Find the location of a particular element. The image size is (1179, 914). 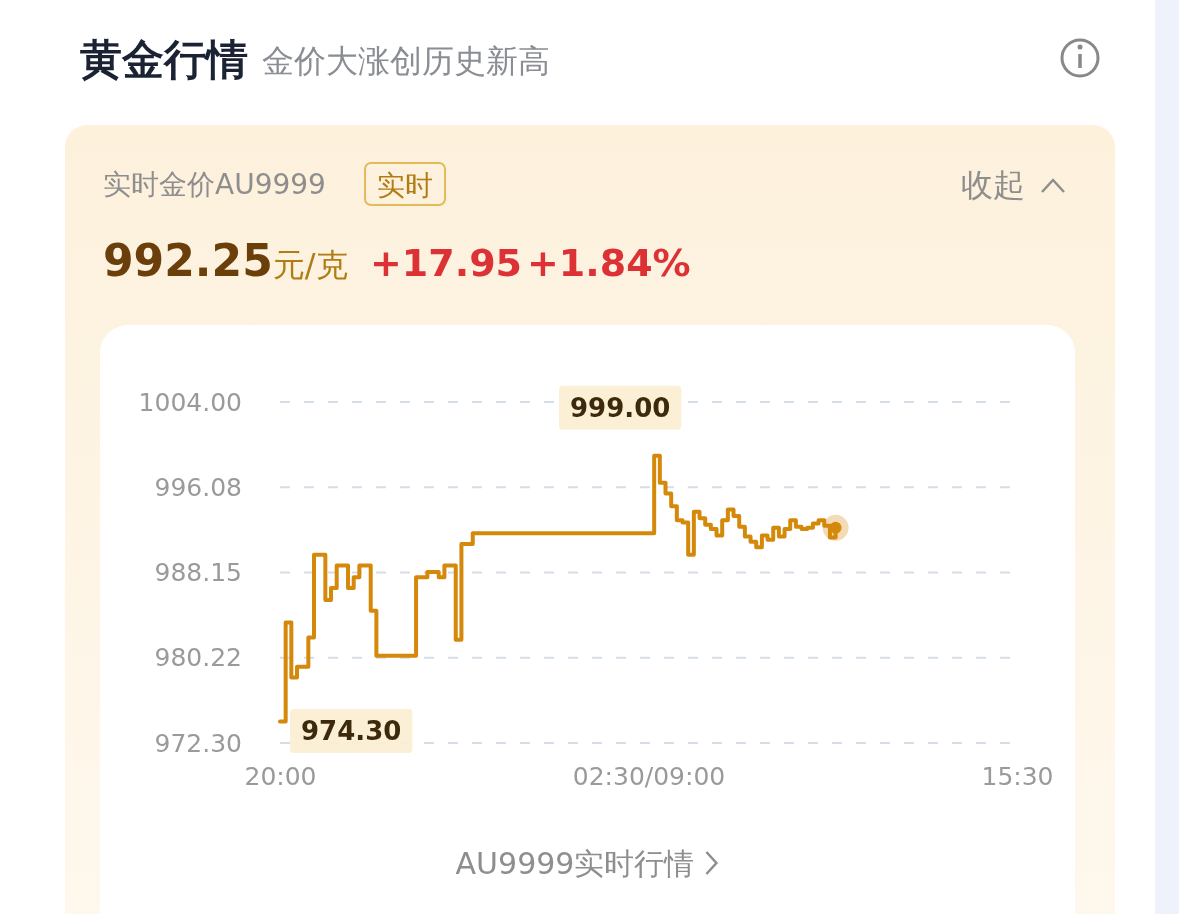

text: 992.25元/克 is located at coordinates (225, 260).